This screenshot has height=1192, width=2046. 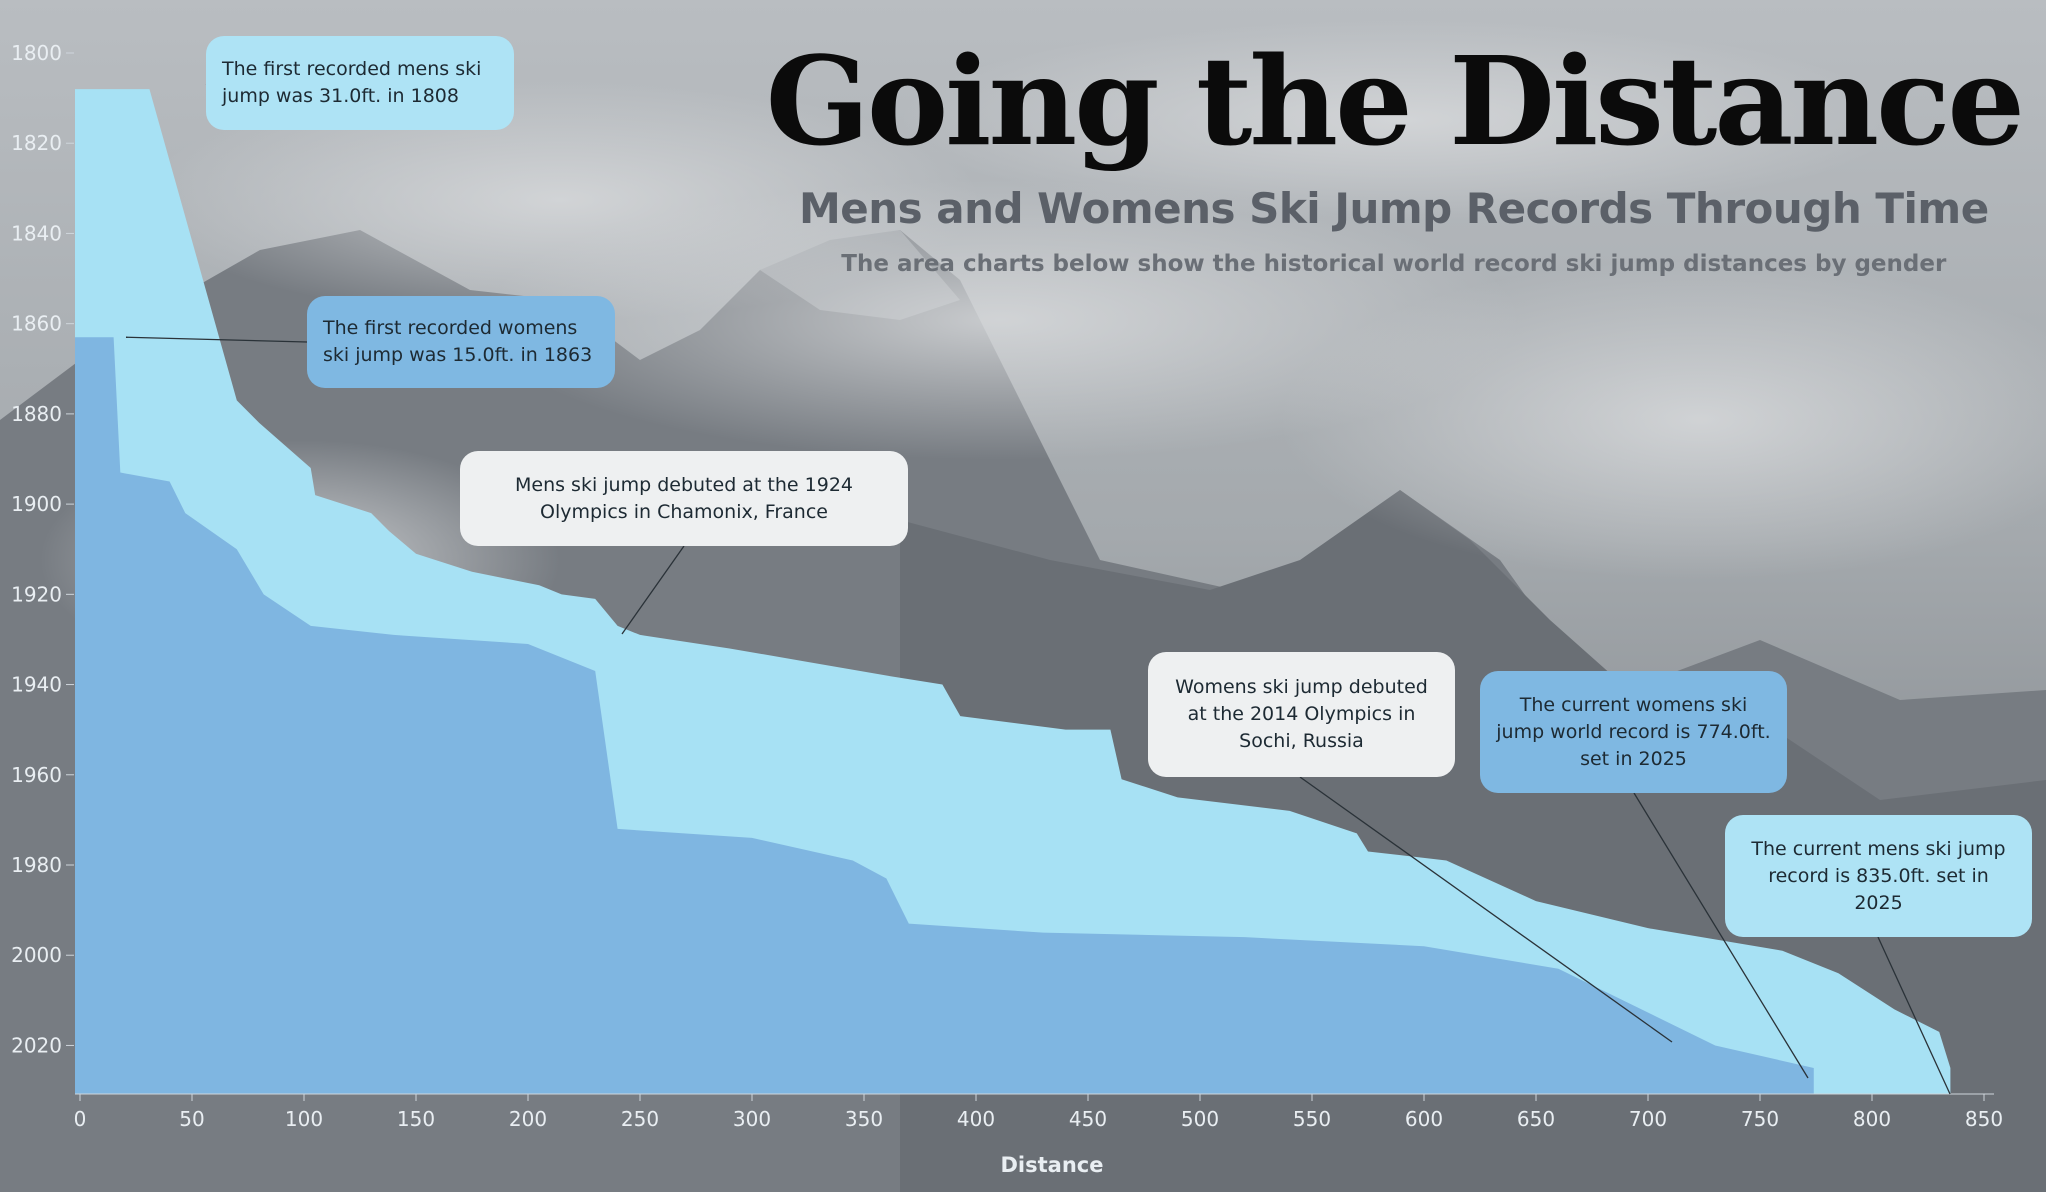 I want to click on y-tick-label: 2020, so click(x=36, y=1045).